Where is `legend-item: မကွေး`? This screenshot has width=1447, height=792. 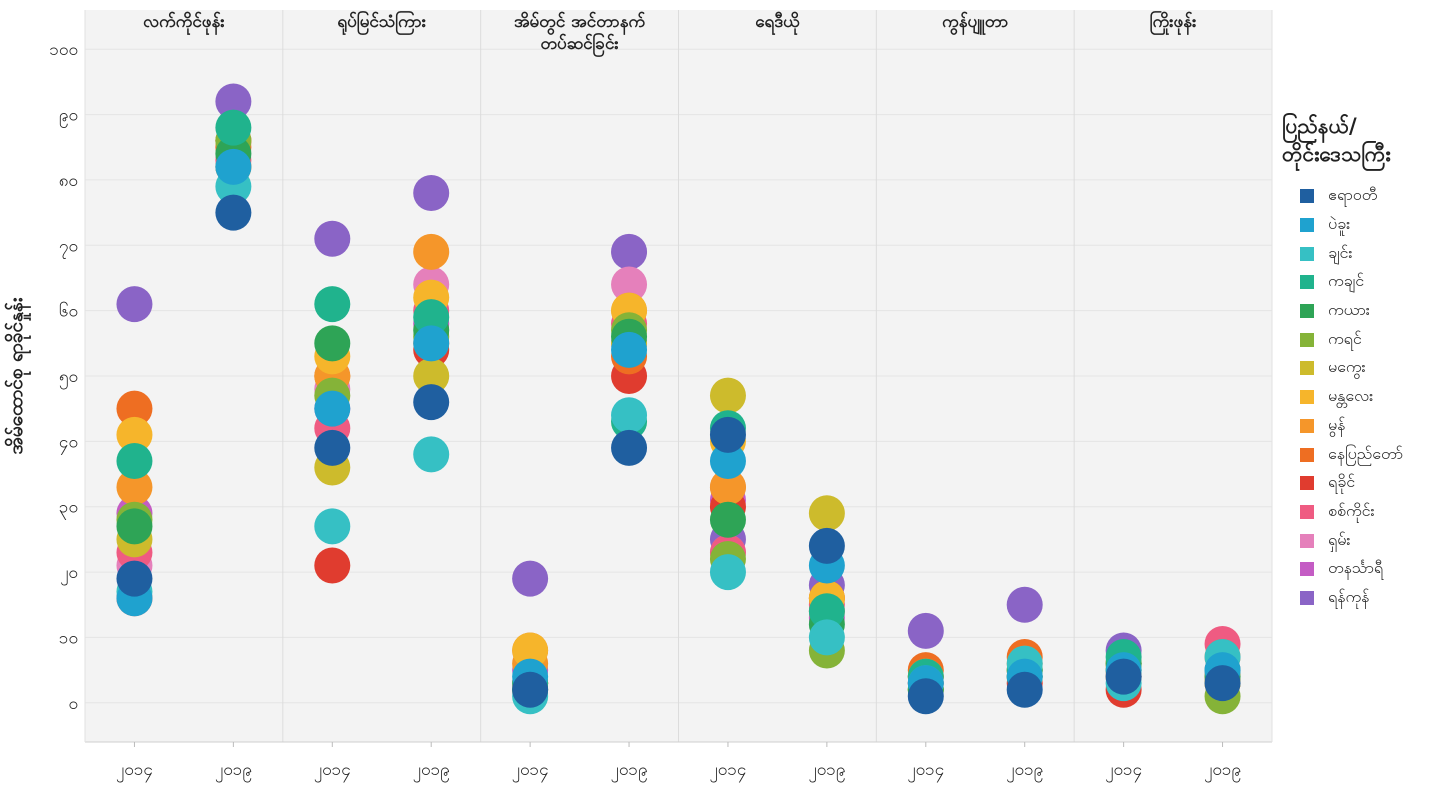 legend-item: မကွေး is located at coordinates (1364, 368).